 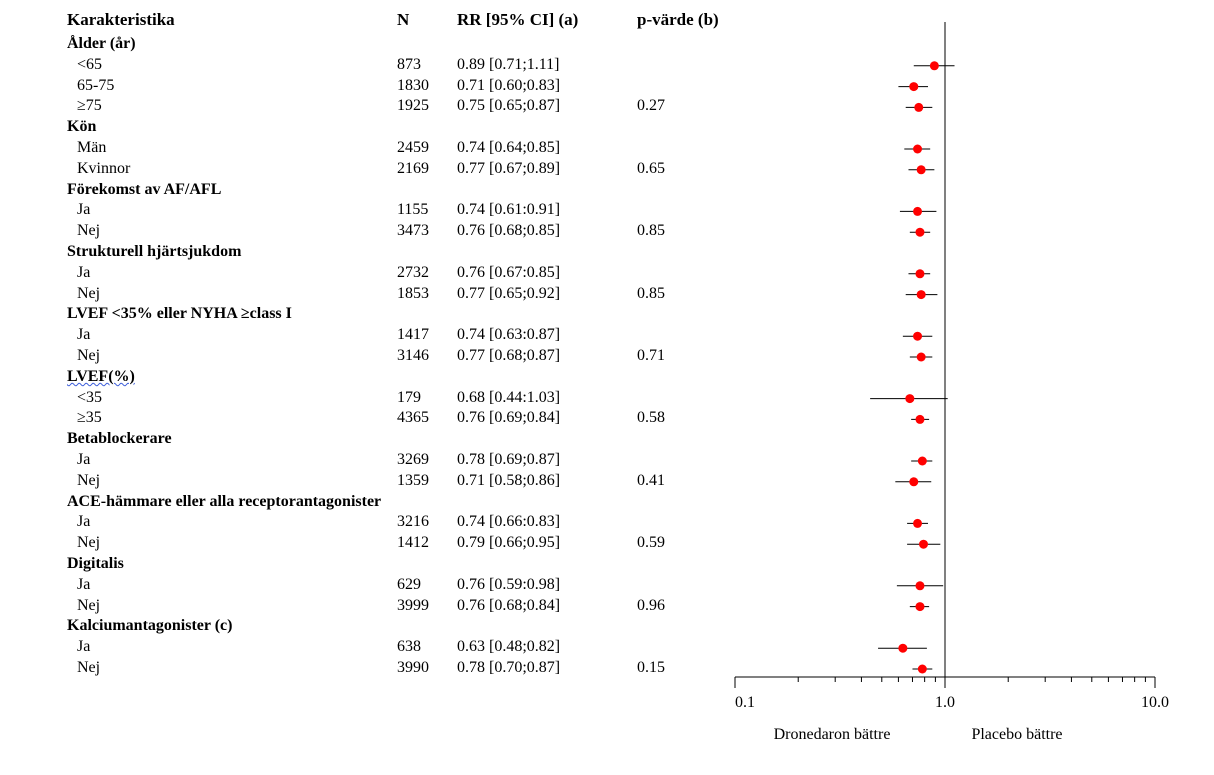 I want to click on rr-ci-value: 0.74 [0.63:0.87], so click(x=509, y=335).